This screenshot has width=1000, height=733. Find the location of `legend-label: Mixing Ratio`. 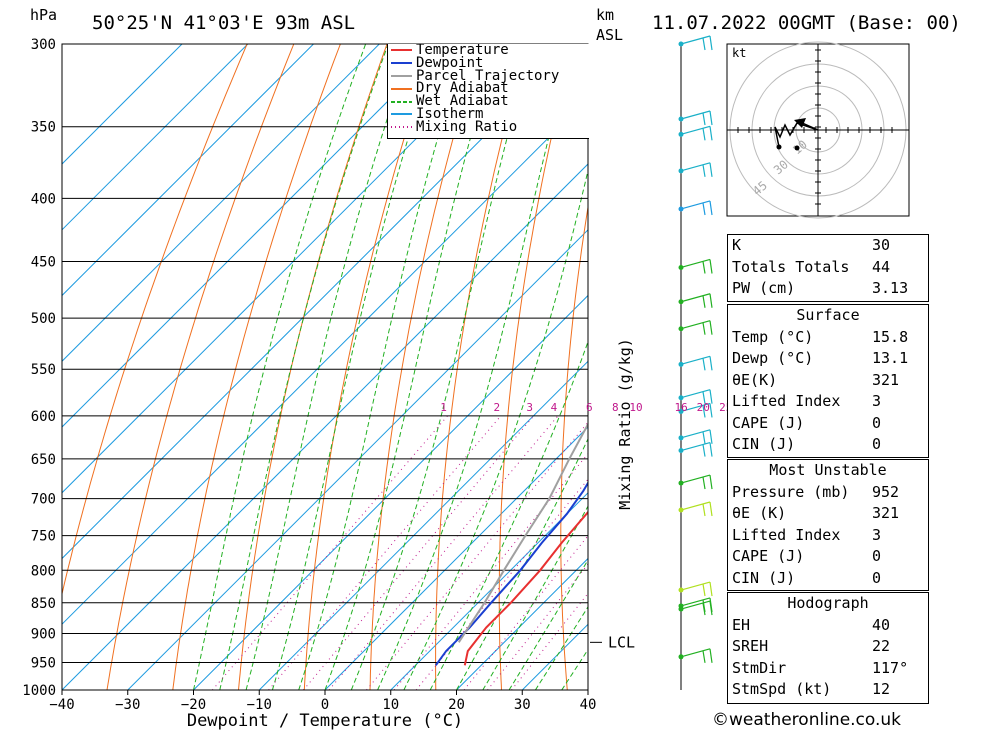

legend-label: Mixing Ratio is located at coordinates (467, 126).